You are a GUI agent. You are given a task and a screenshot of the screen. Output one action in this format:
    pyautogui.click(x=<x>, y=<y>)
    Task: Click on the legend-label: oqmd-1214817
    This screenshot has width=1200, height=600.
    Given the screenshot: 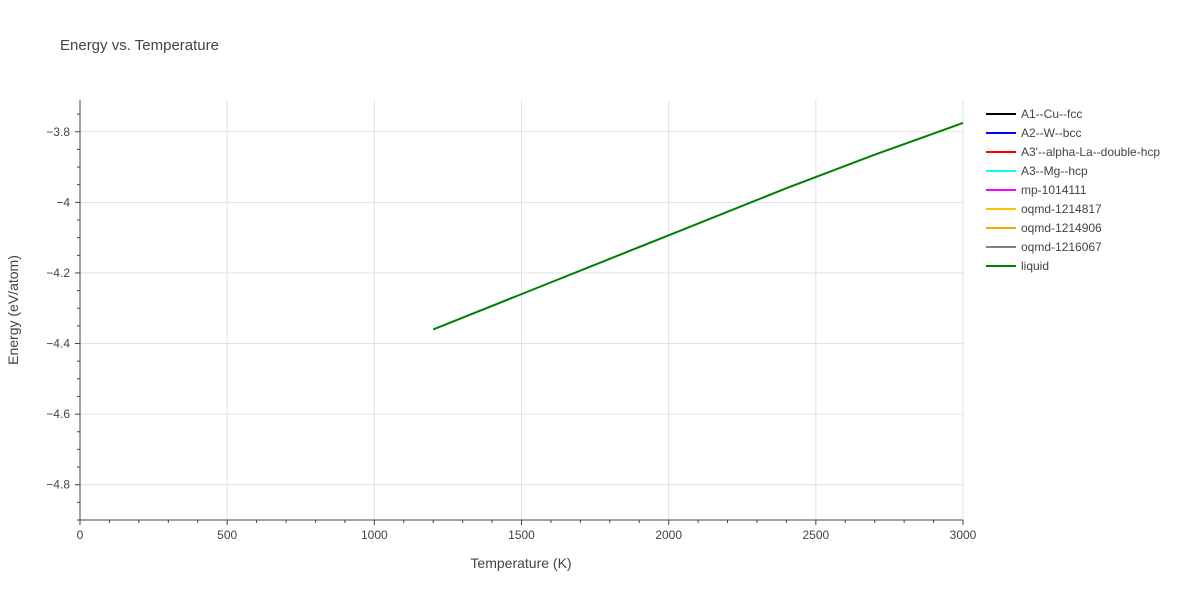 What is the action you would take?
    pyautogui.click(x=1061, y=209)
    